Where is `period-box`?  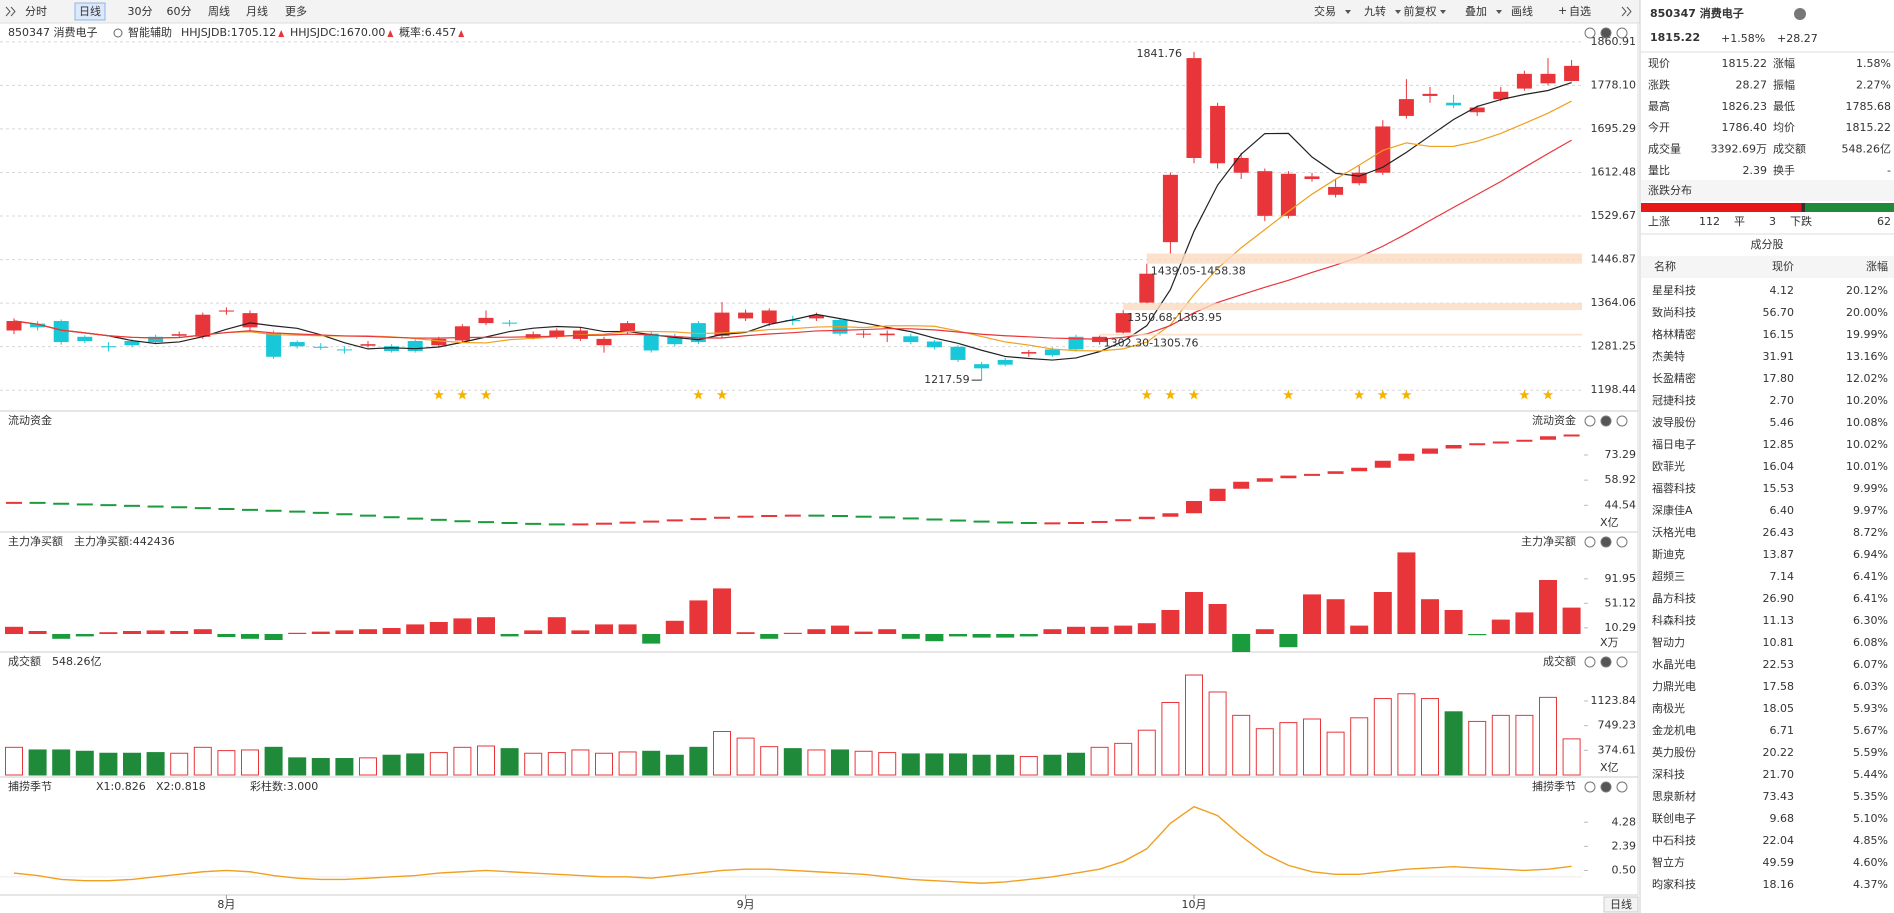 period-box is located at coordinates (1621, 904).